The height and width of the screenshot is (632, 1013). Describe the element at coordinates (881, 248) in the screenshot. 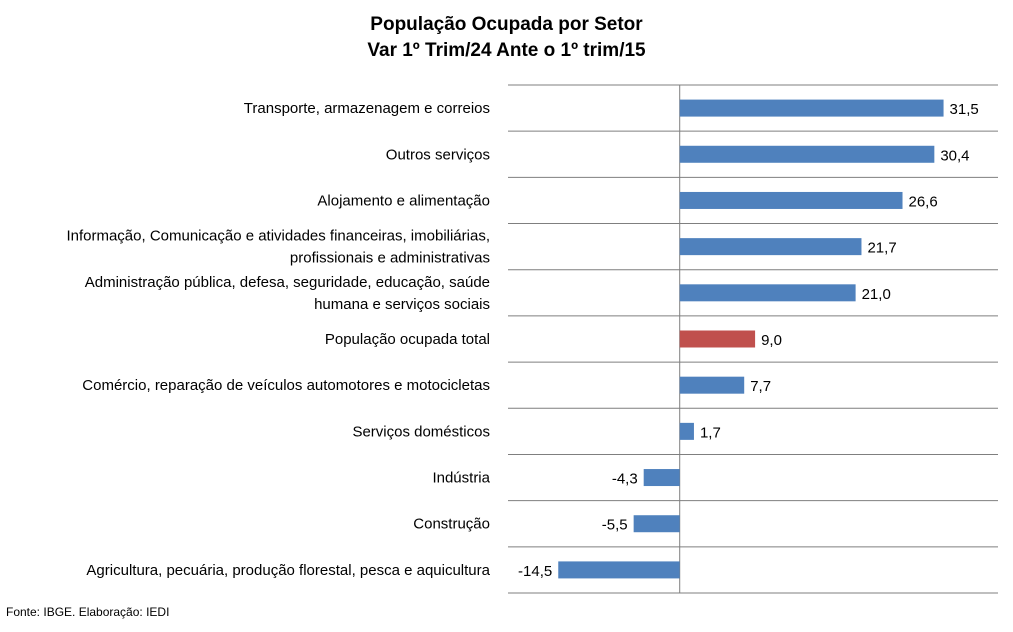

I see `data-label: 21,7` at that location.